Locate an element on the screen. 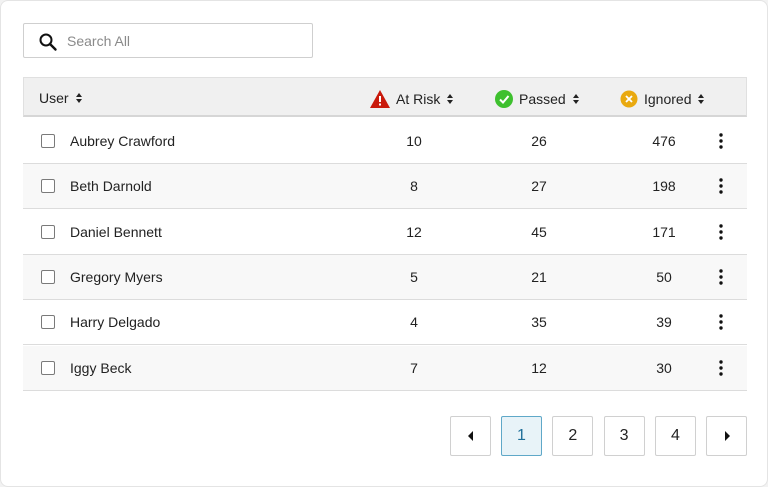 This screenshot has height=487, width=768. count-cell: 5 is located at coordinates (414, 276).